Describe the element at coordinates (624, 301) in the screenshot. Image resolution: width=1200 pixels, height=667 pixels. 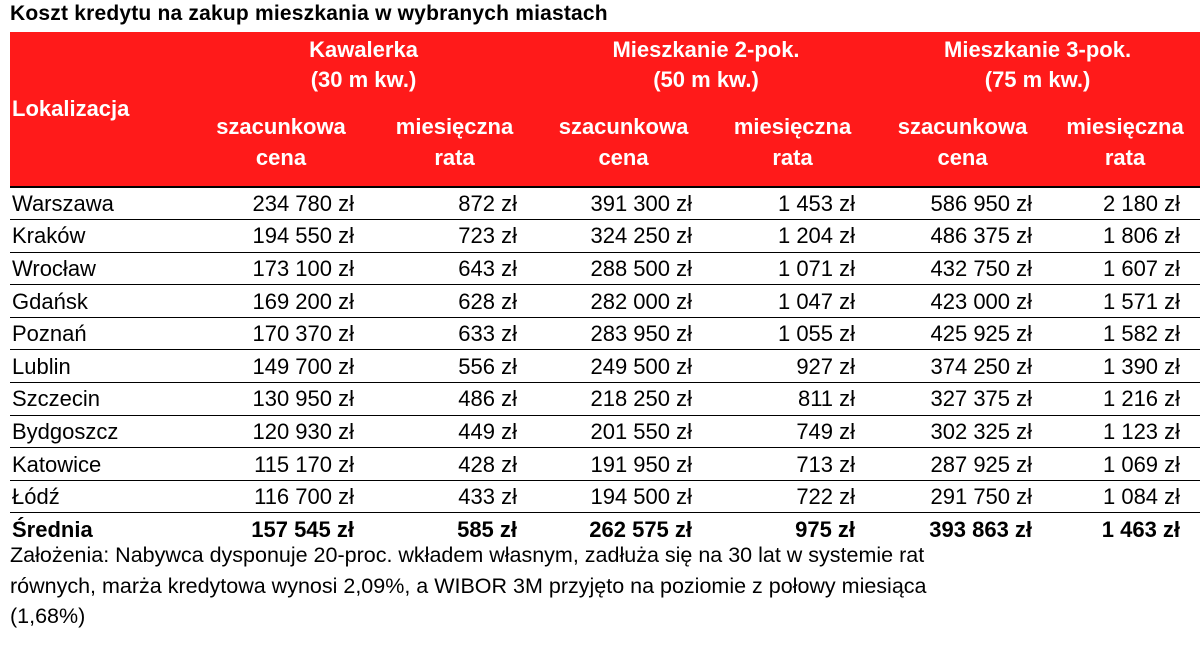
I see `price-cell: 282 000 zł` at that location.